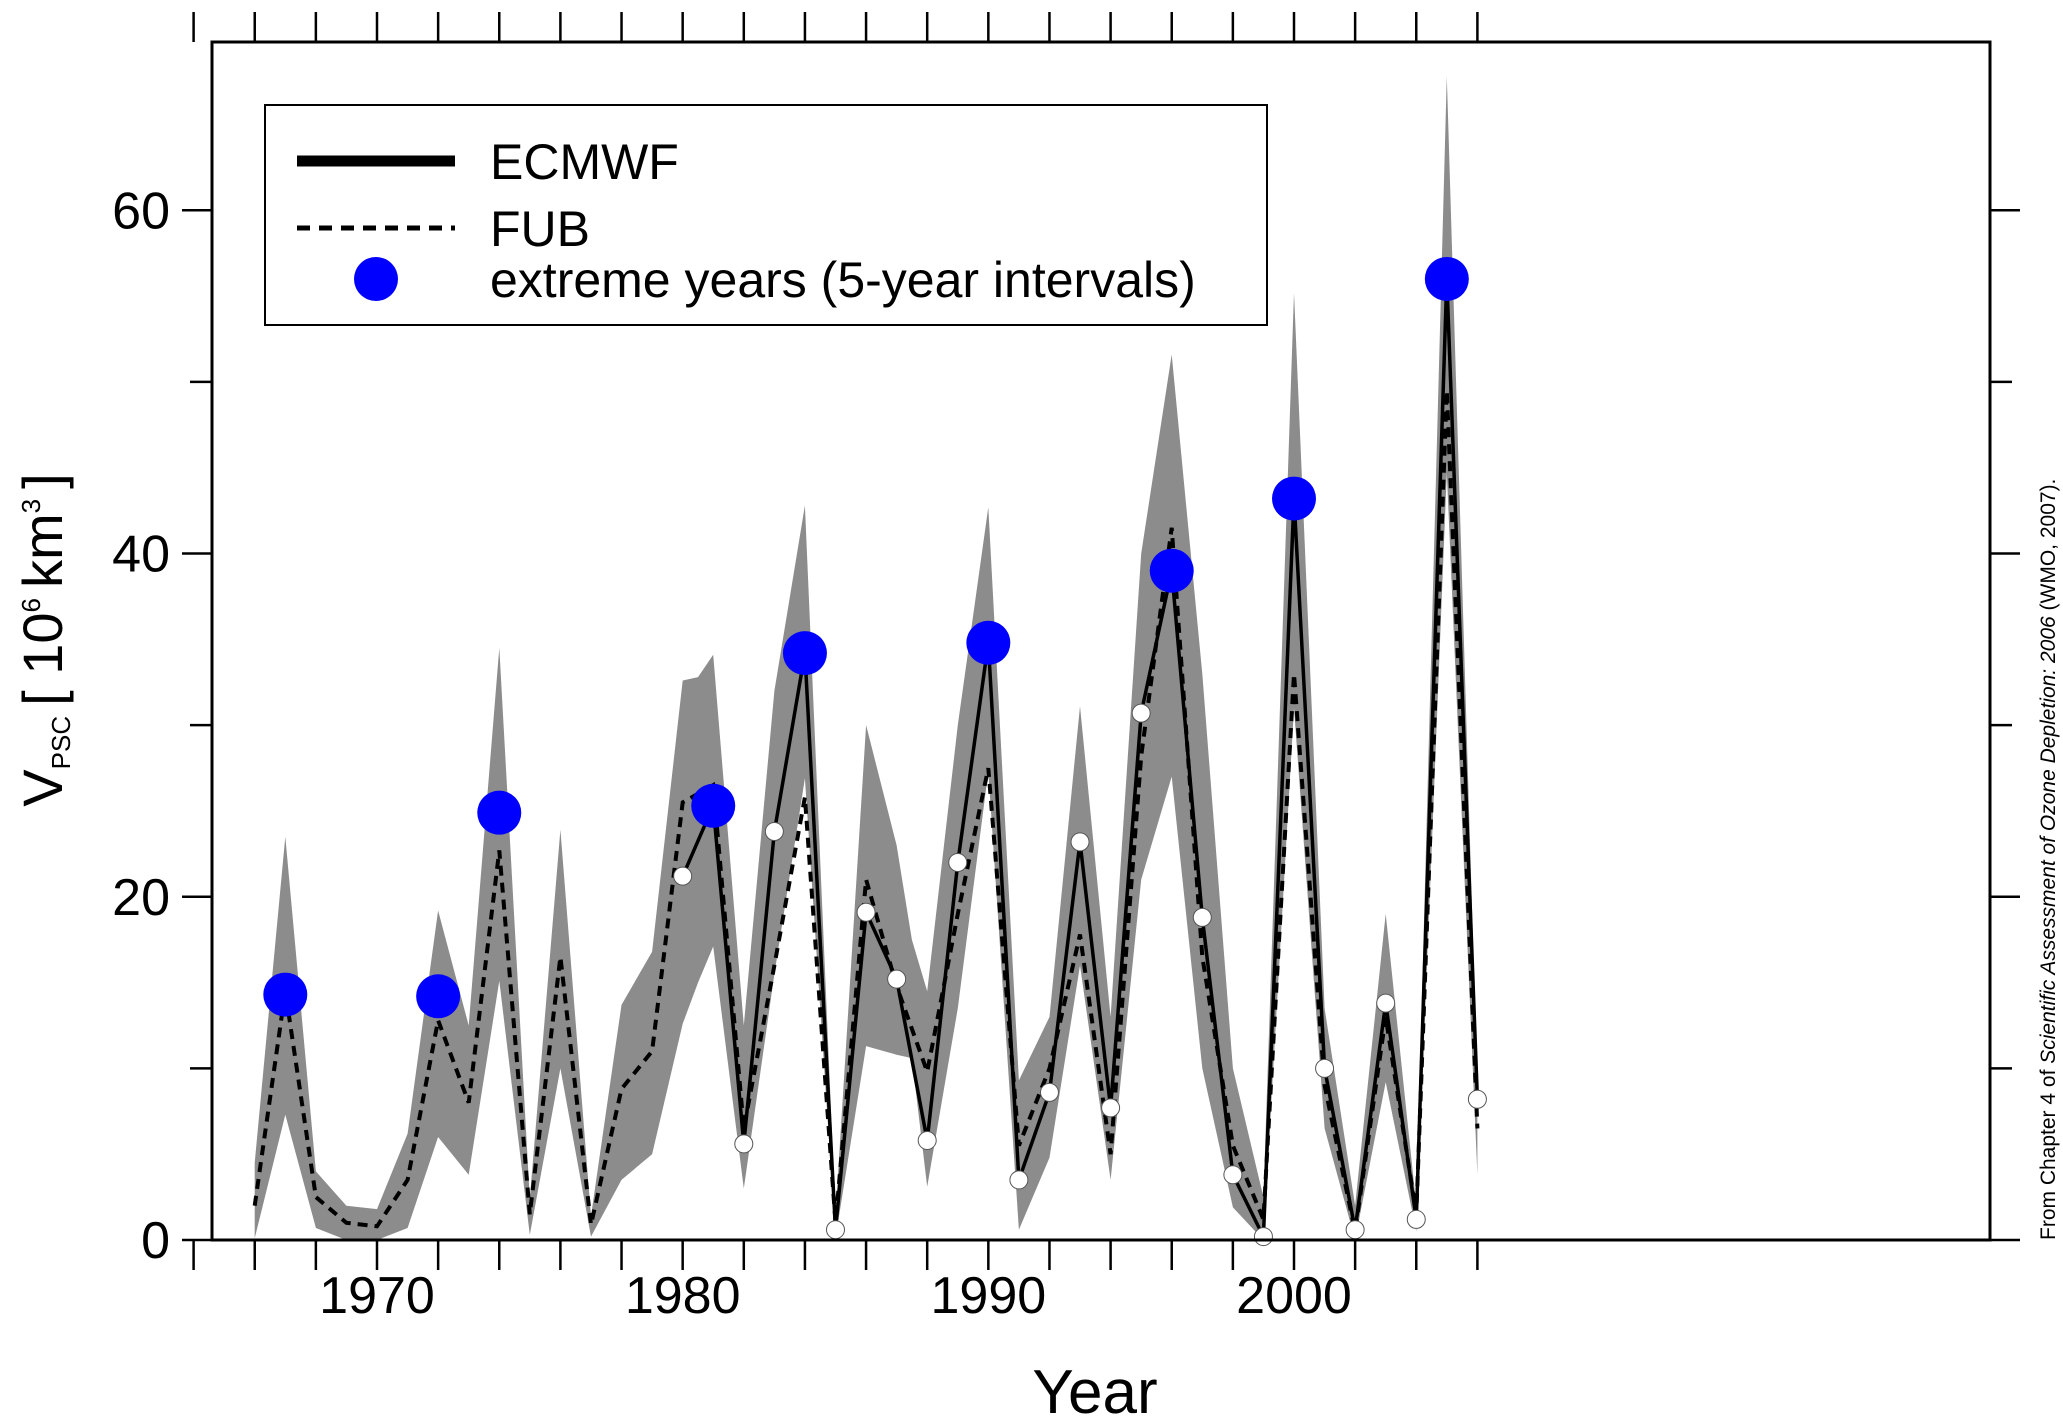  What do you see at coordinates (835, 1230) in the screenshot?
I see `year-marker-1985` at bounding box center [835, 1230].